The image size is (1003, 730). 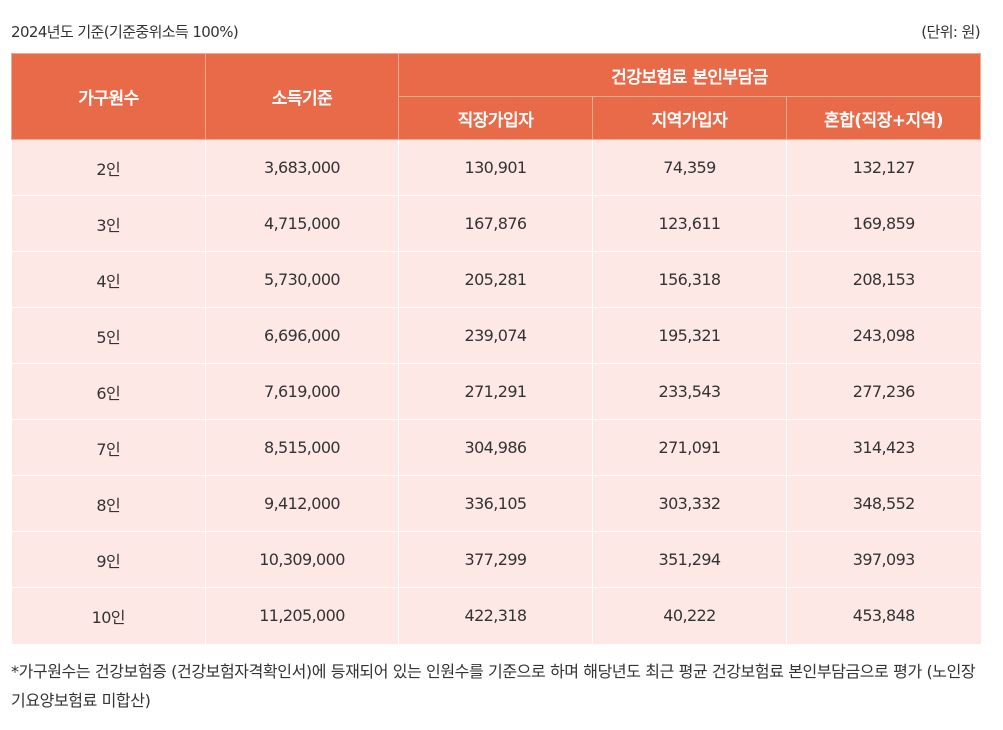 I want to click on cell-household: 3인, so click(x=108, y=223).